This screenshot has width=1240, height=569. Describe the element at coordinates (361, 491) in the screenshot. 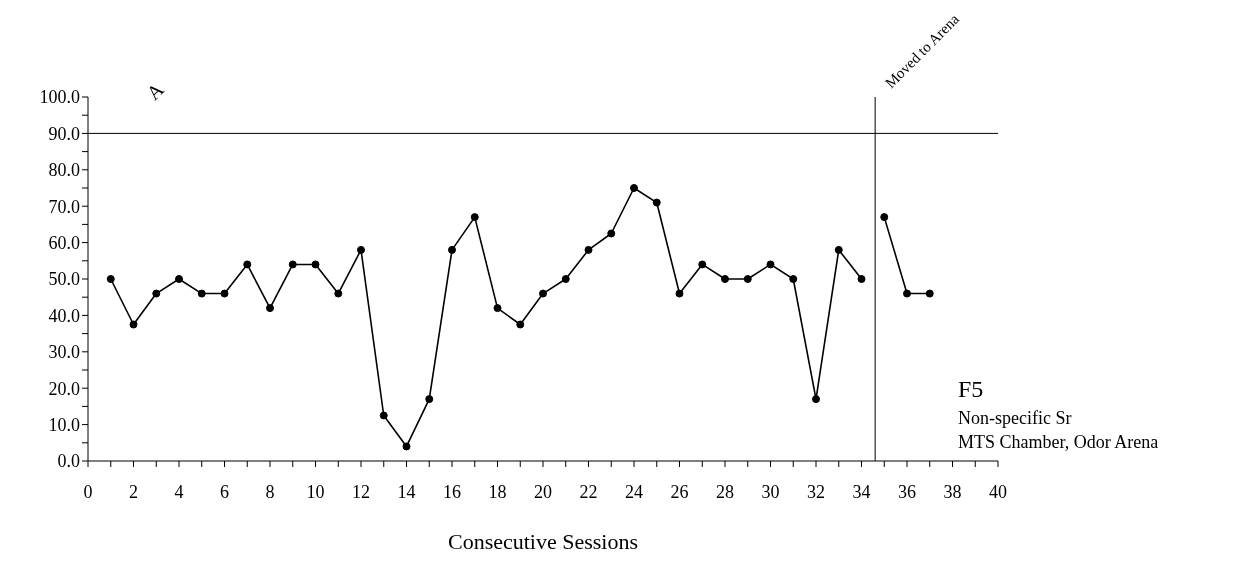

I see `x-tick-label: 12` at that location.